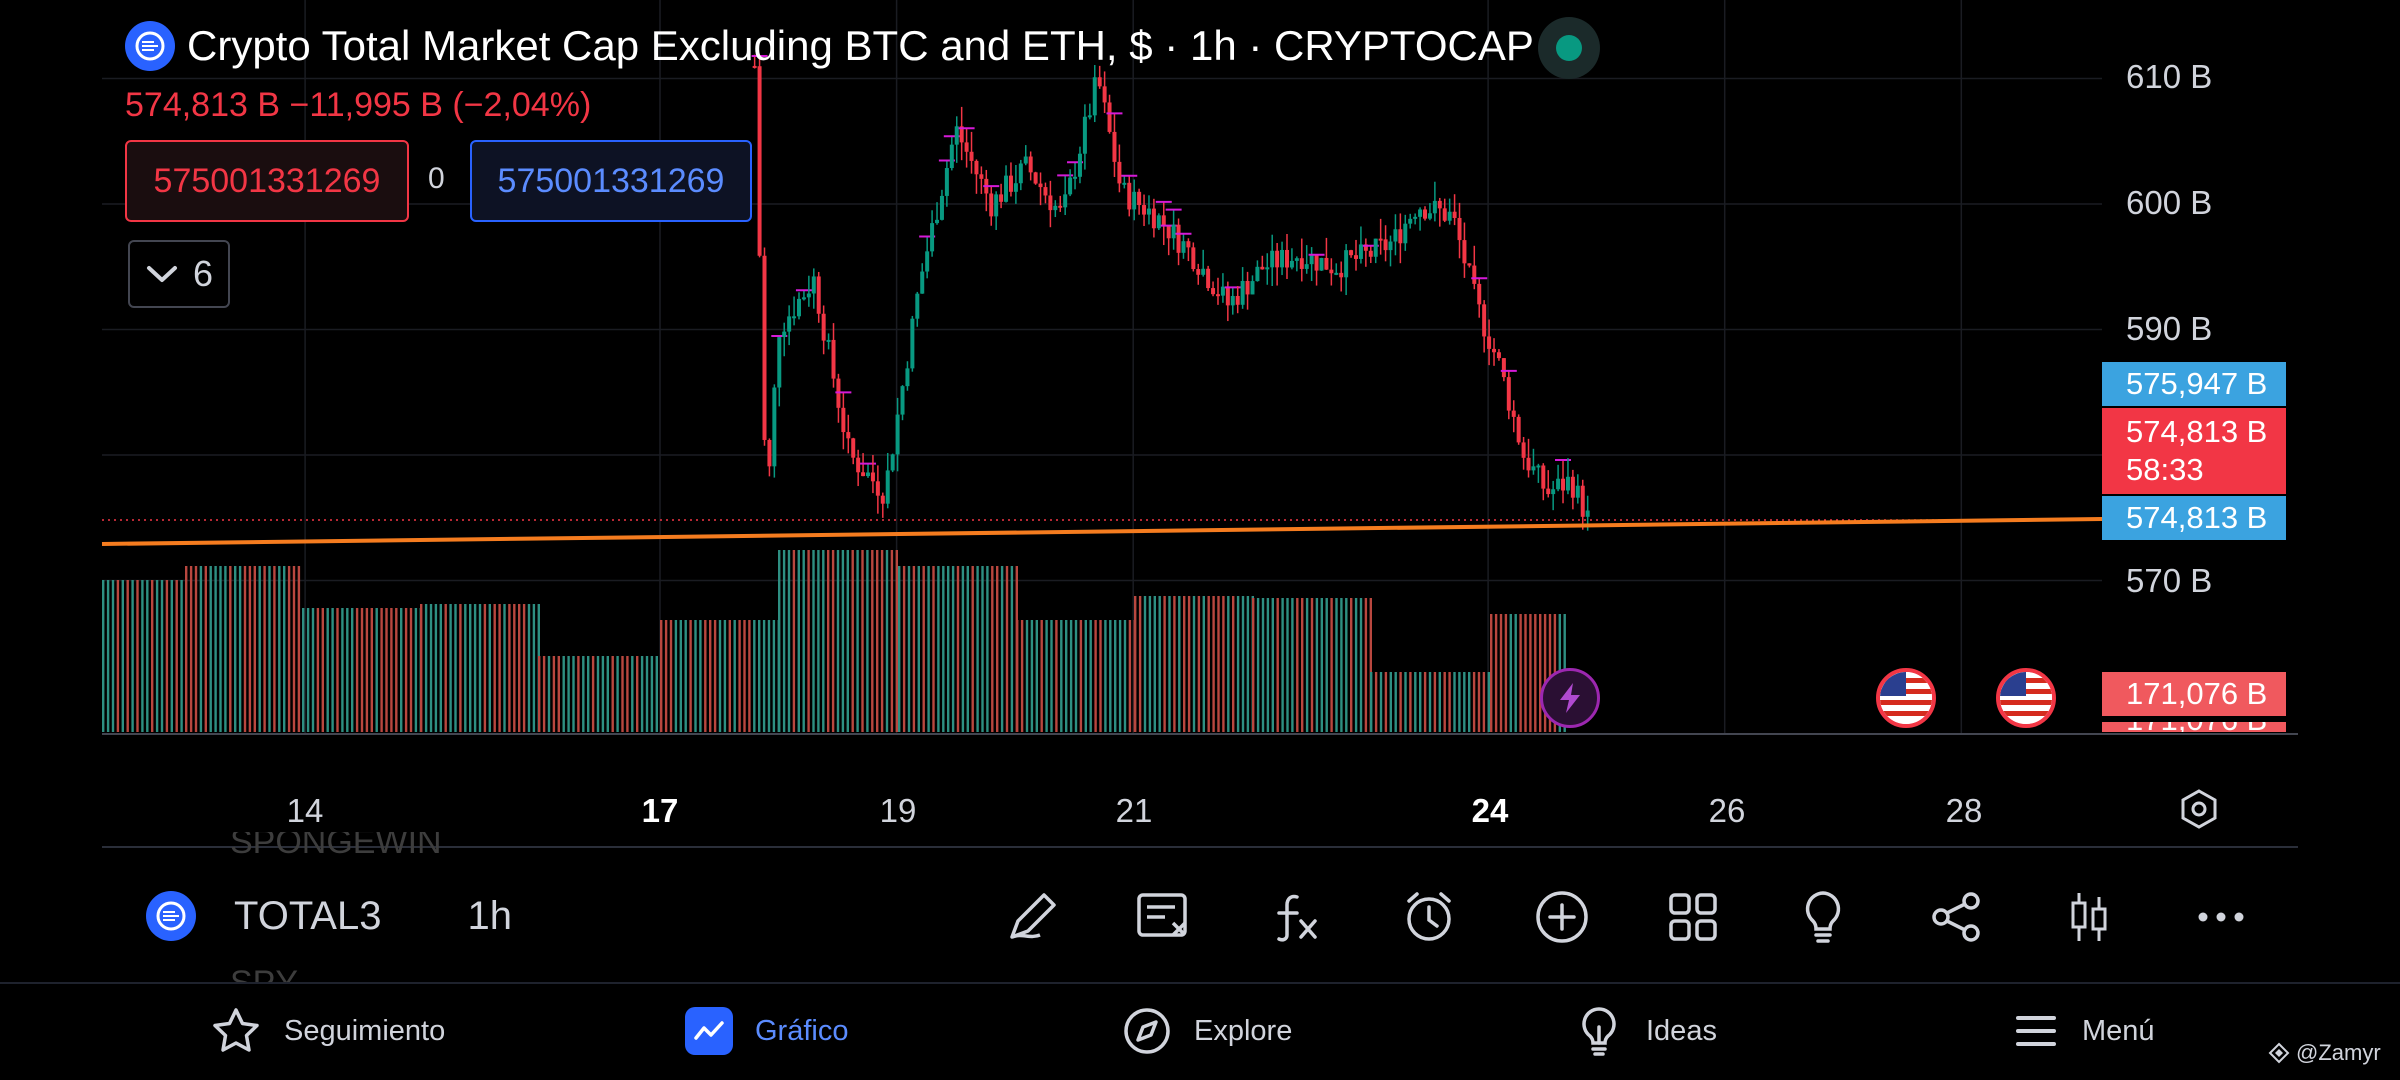  I want to click on nav-label: Gráfico, so click(802, 1030).